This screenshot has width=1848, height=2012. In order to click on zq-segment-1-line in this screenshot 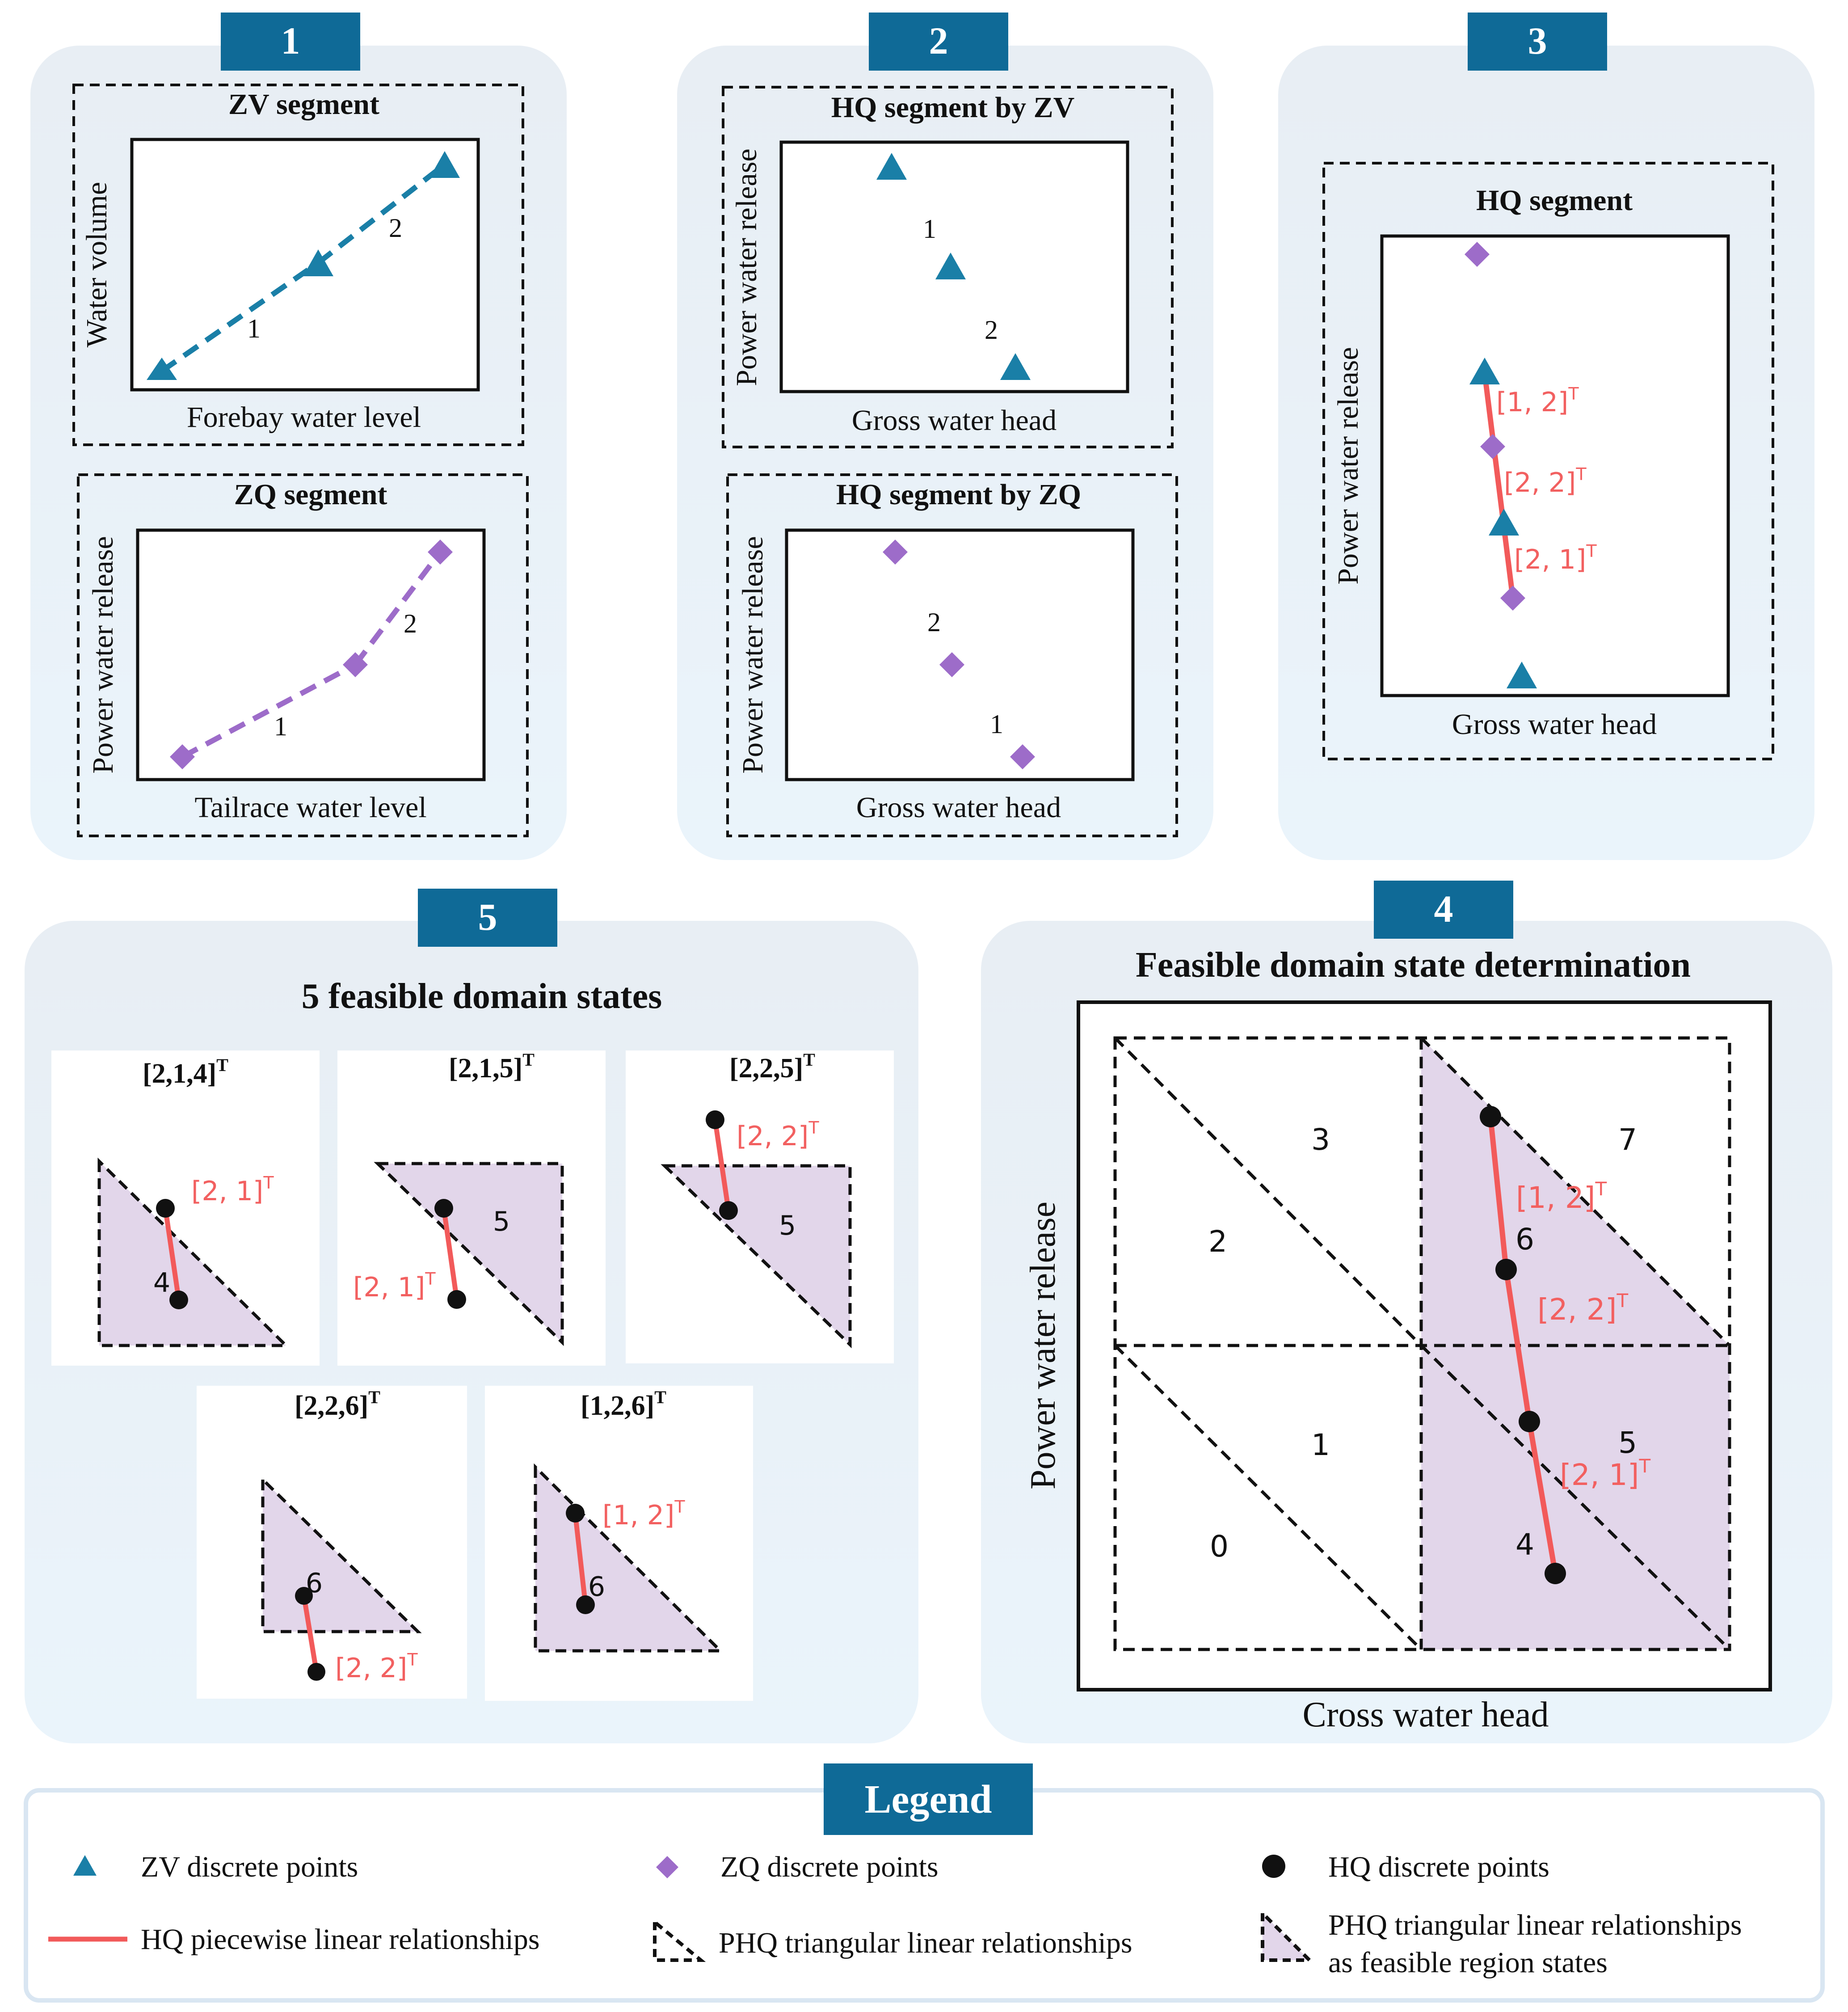, I will do `click(269, 710)`.